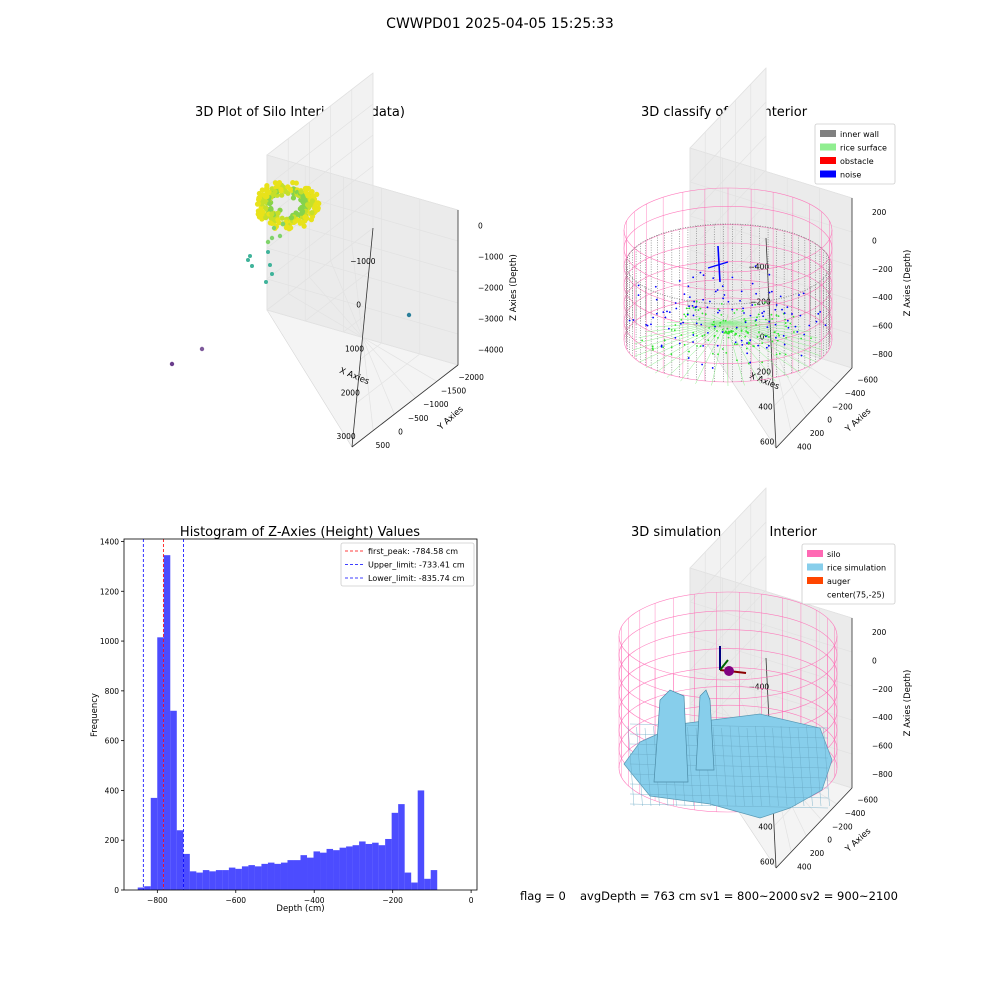 This screenshot has height=1000, width=1000. I want to click on z-tick-label: 0, so click(874, 661).